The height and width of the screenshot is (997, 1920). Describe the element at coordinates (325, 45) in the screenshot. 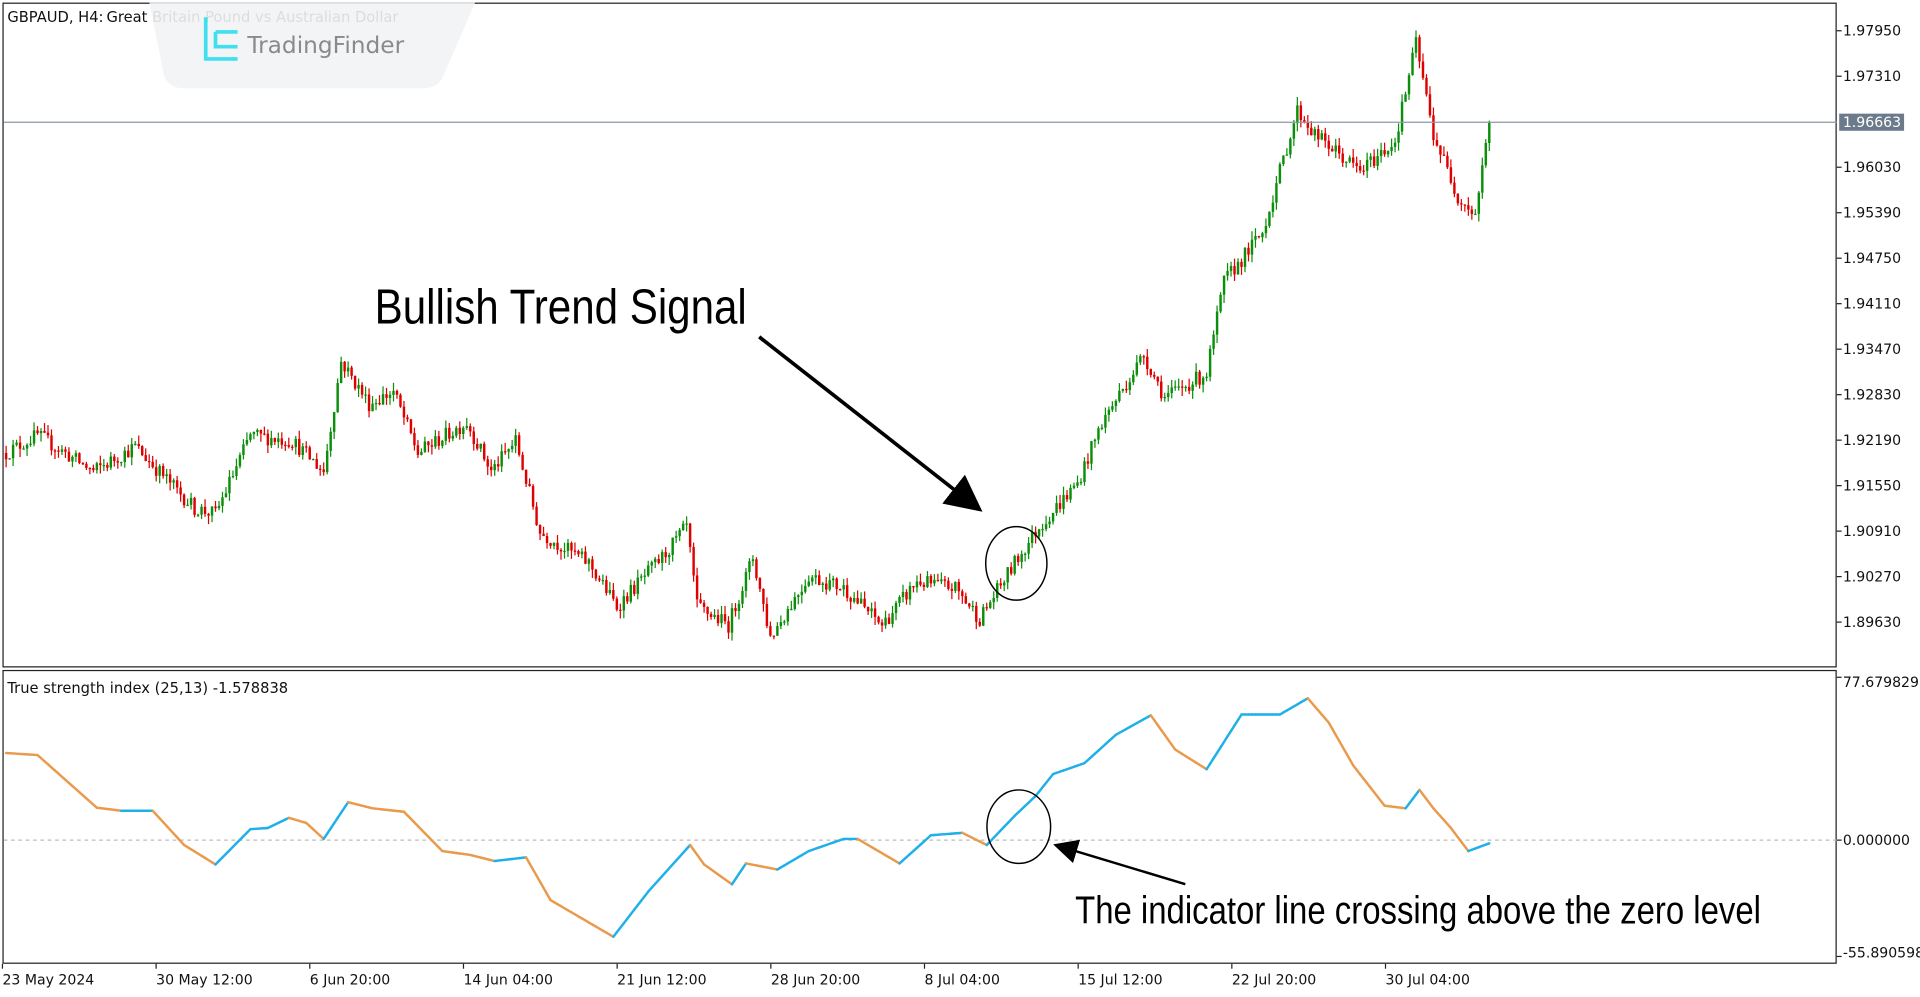

I see `watermark-brand: TradingFinder` at that location.